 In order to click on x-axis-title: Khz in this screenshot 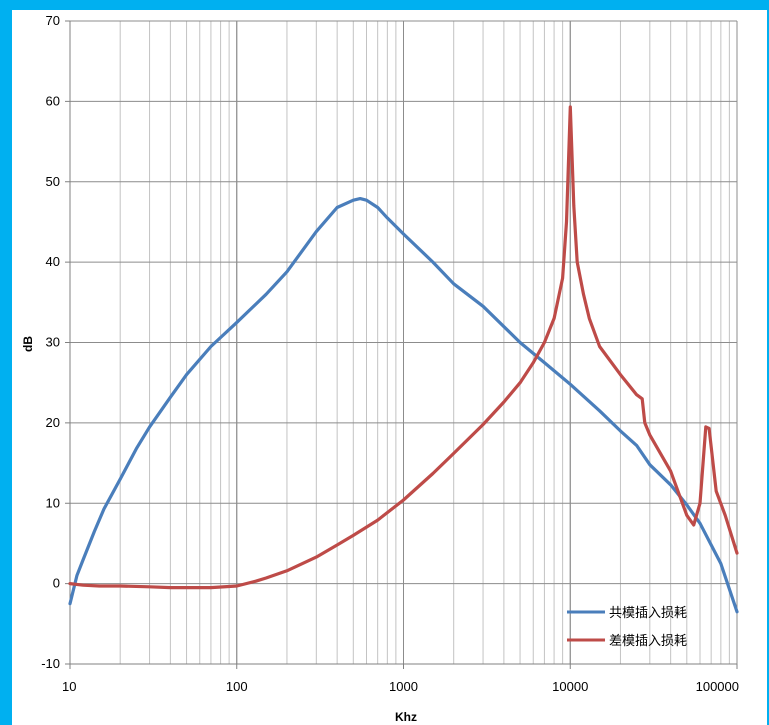, I will do `click(406, 717)`.